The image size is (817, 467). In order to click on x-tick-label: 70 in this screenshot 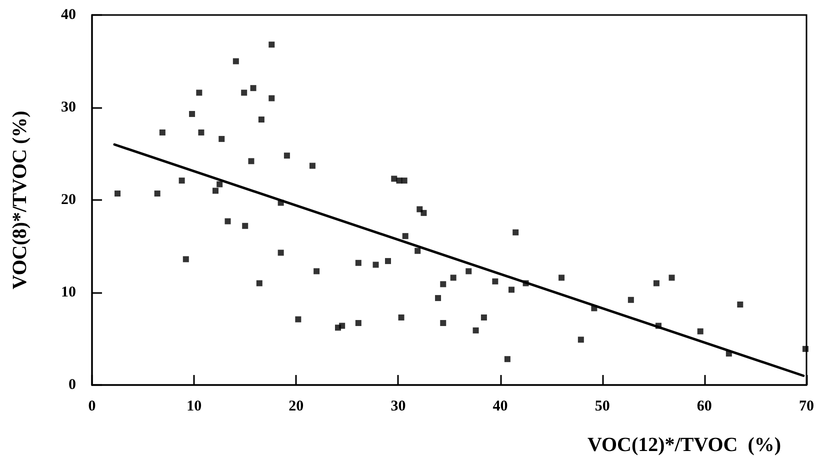, I will do `click(806, 406)`.